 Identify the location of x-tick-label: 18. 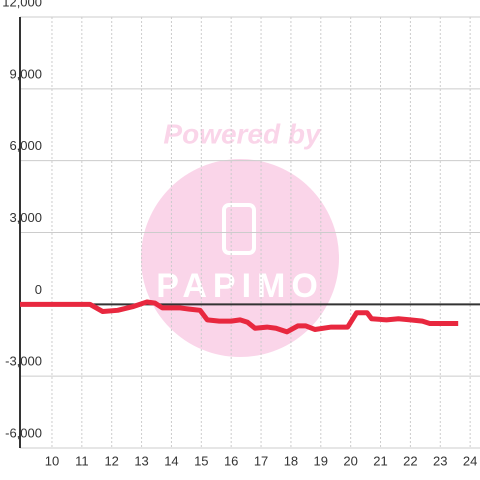
(291, 460).